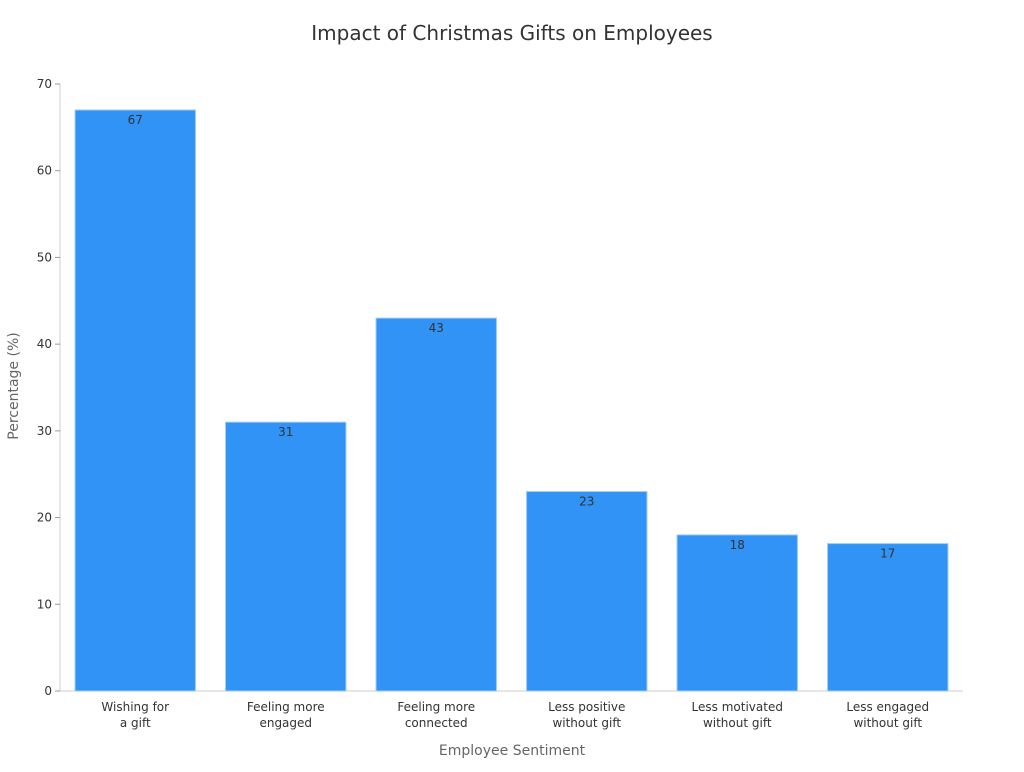 The width and height of the screenshot is (1024, 772). What do you see at coordinates (436, 328) in the screenshot?
I see `bar-value-label: 43` at bounding box center [436, 328].